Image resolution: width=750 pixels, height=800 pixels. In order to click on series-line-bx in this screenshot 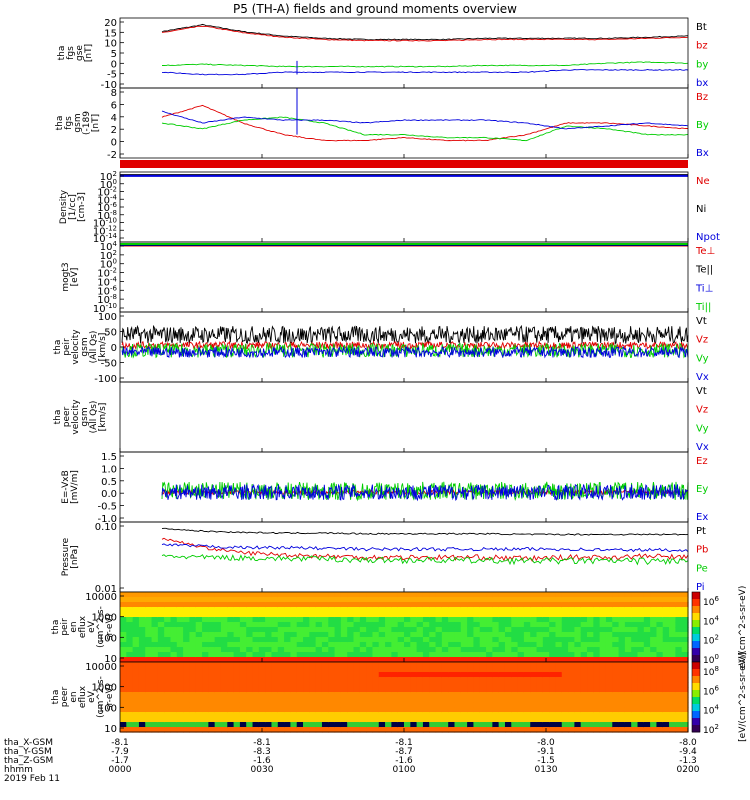, I will do `click(425, 72)`.